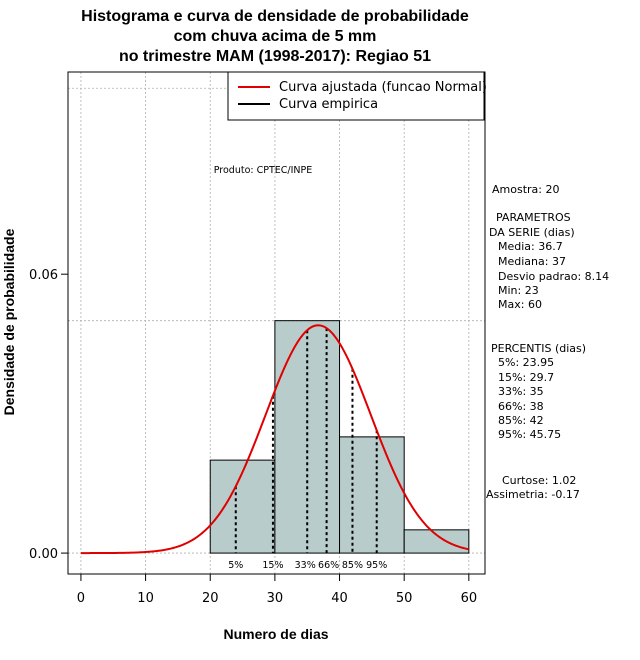 The width and height of the screenshot is (640, 660). I want to click on sample-size: Amostra: 20, so click(525, 189).